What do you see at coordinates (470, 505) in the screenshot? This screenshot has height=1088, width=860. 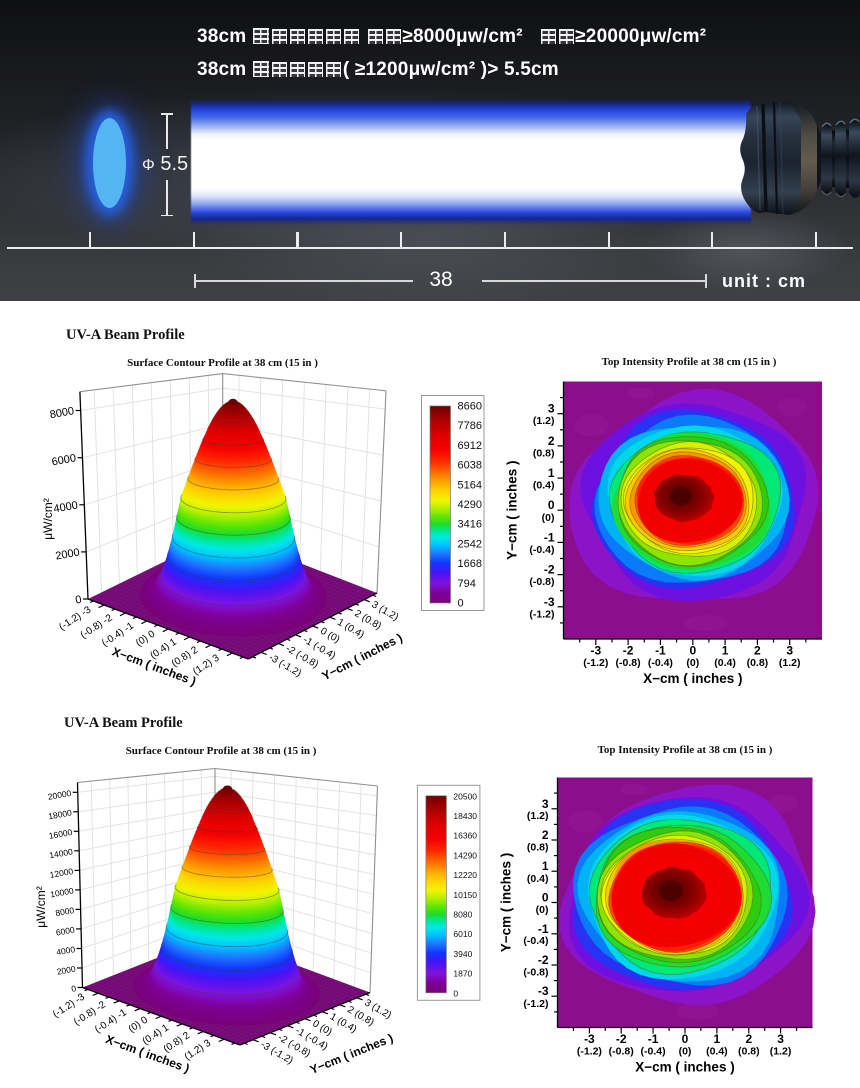 I see `svg-text: 4290` at bounding box center [470, 505].